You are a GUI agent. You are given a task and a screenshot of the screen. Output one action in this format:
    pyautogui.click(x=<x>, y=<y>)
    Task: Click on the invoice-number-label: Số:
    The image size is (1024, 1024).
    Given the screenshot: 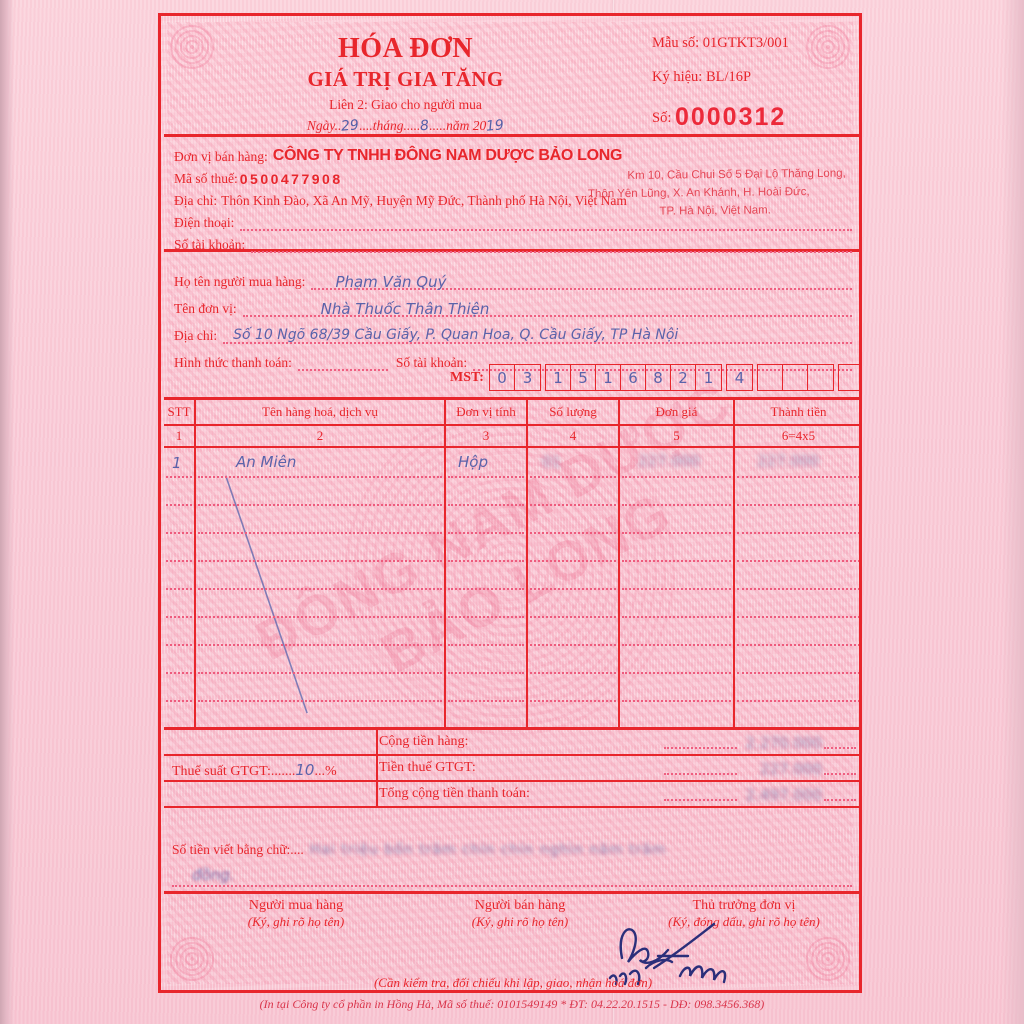 What is the action you would take?
    pyautogui.click(x=662, y=118)
    